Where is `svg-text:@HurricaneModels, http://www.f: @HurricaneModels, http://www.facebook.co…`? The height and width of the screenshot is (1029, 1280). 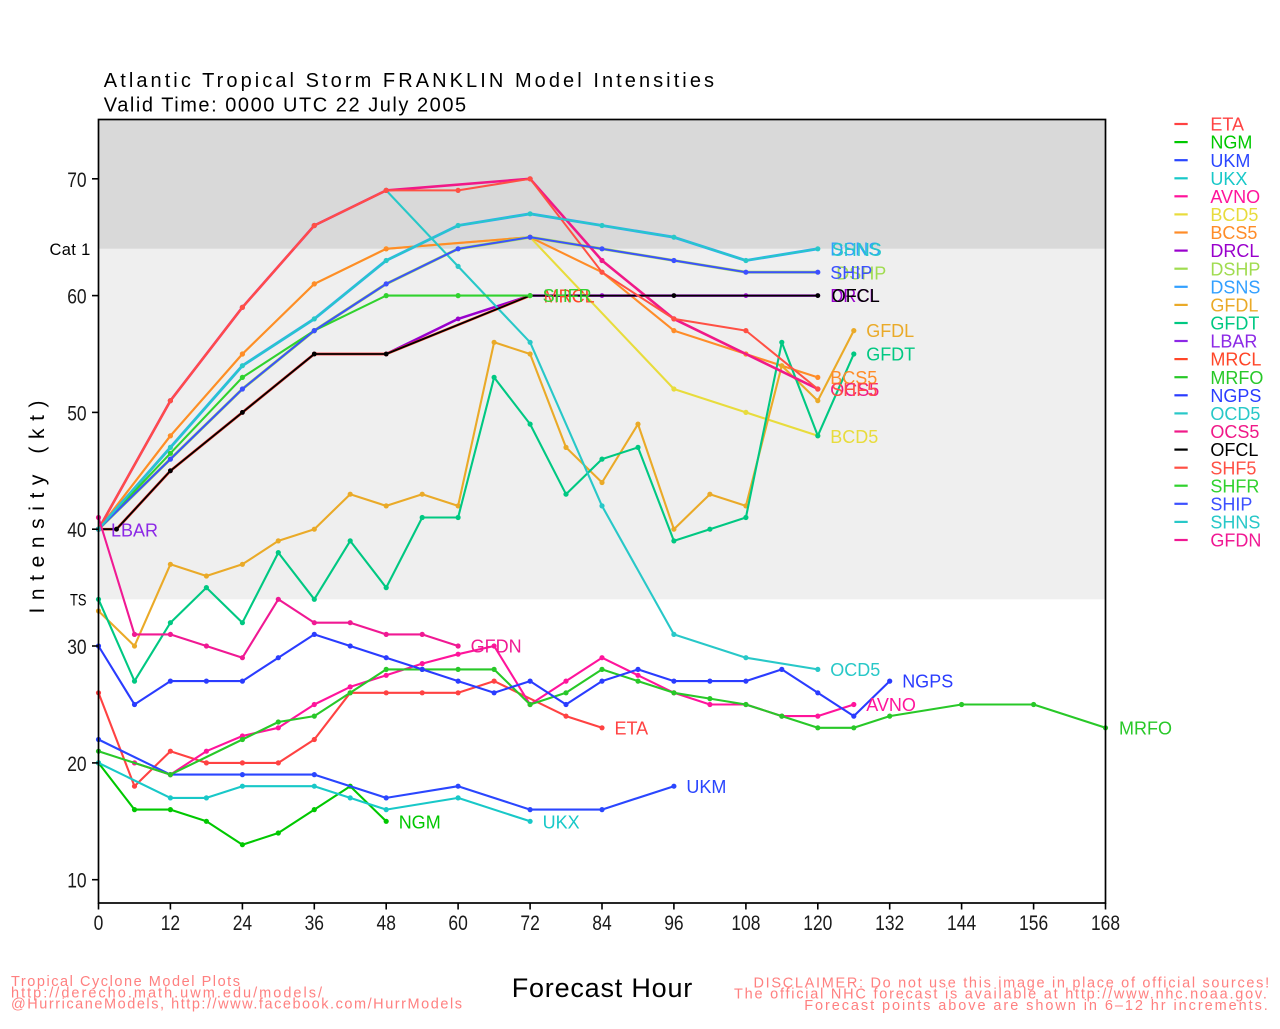 svg-text:@HurricaneModels, http://www.f: @HurricaneModels, http://www.facebook.co… is located at coordinates (236, 1005).